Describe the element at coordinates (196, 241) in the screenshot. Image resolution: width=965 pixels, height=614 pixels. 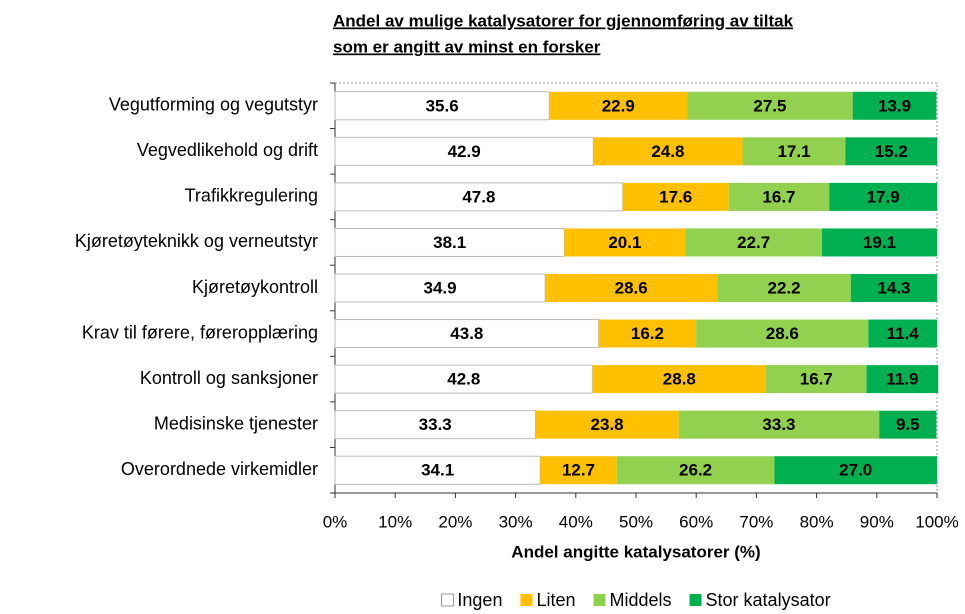
I see `y-tick-label: Kjøretøyteknikk og verneutstyr` at that location.